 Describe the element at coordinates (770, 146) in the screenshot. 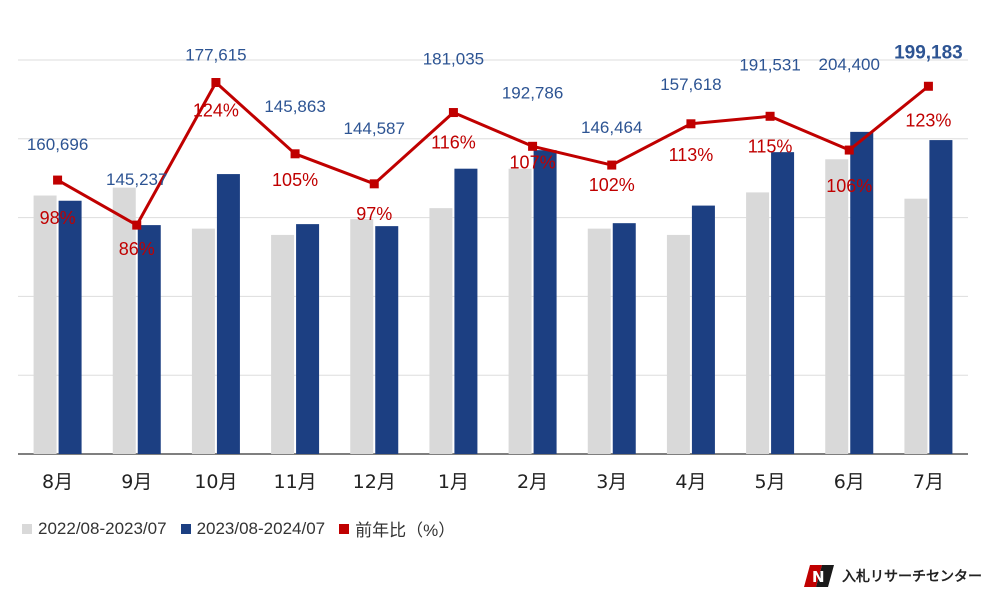

I see `data-label-ratio: 115%` at that location.